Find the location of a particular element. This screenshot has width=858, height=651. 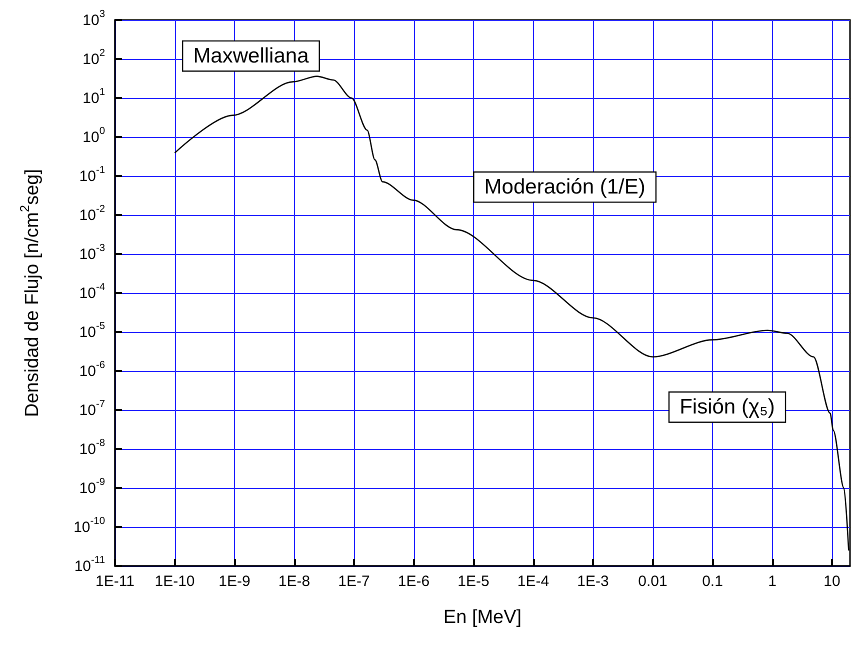

y-tick-label: 10$^{-7}$ is located at coordinates (92, 408).